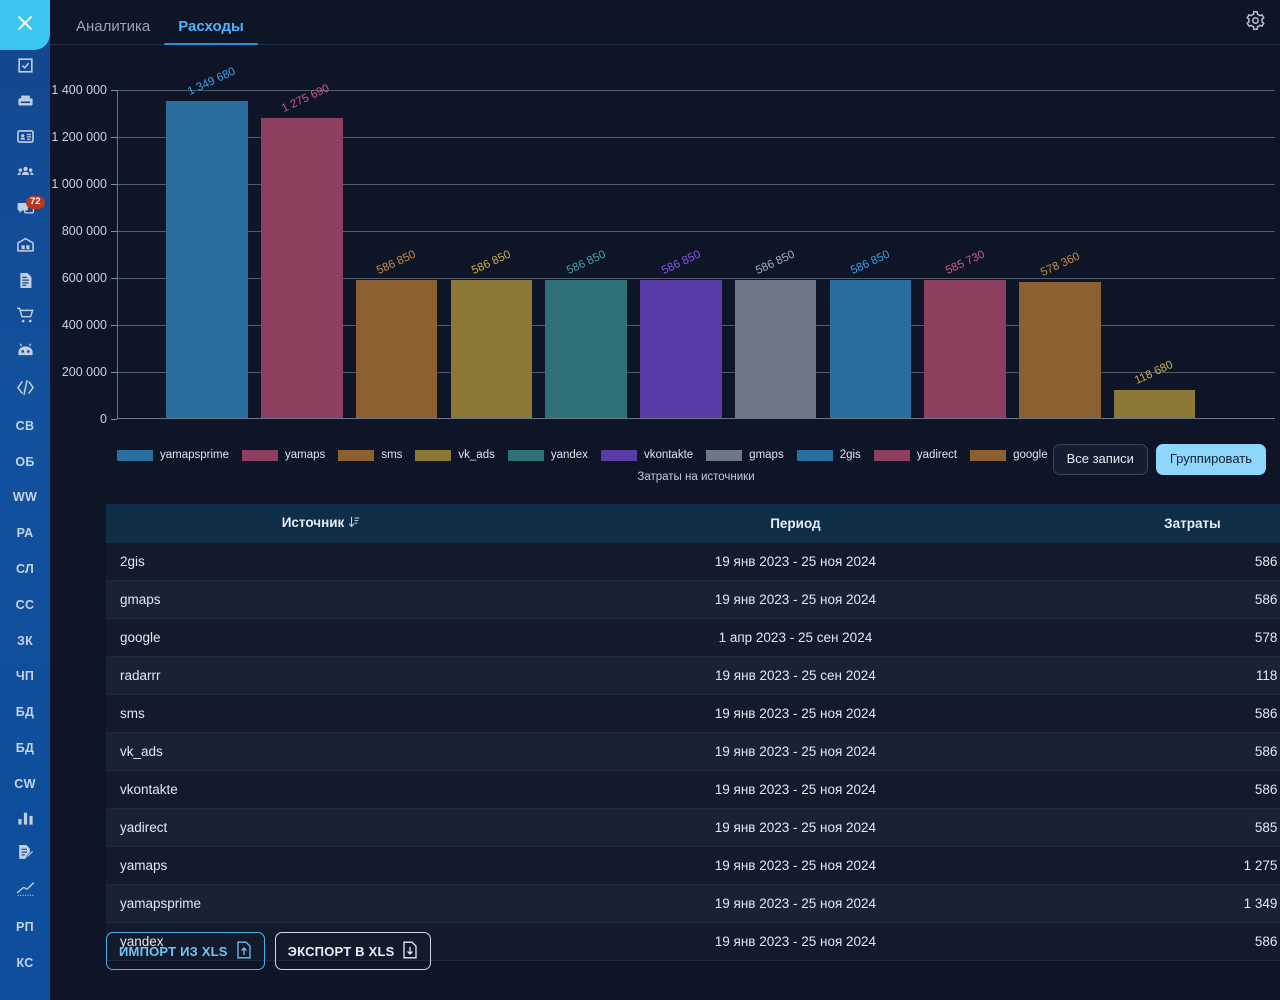 Image resolution: width=1280 pixels, height=1000 pixels. What do you see at coordinates (207, 259) in the screenshot?
I see `chart-bar-yamapsprime` at bounding box center [207, 259].